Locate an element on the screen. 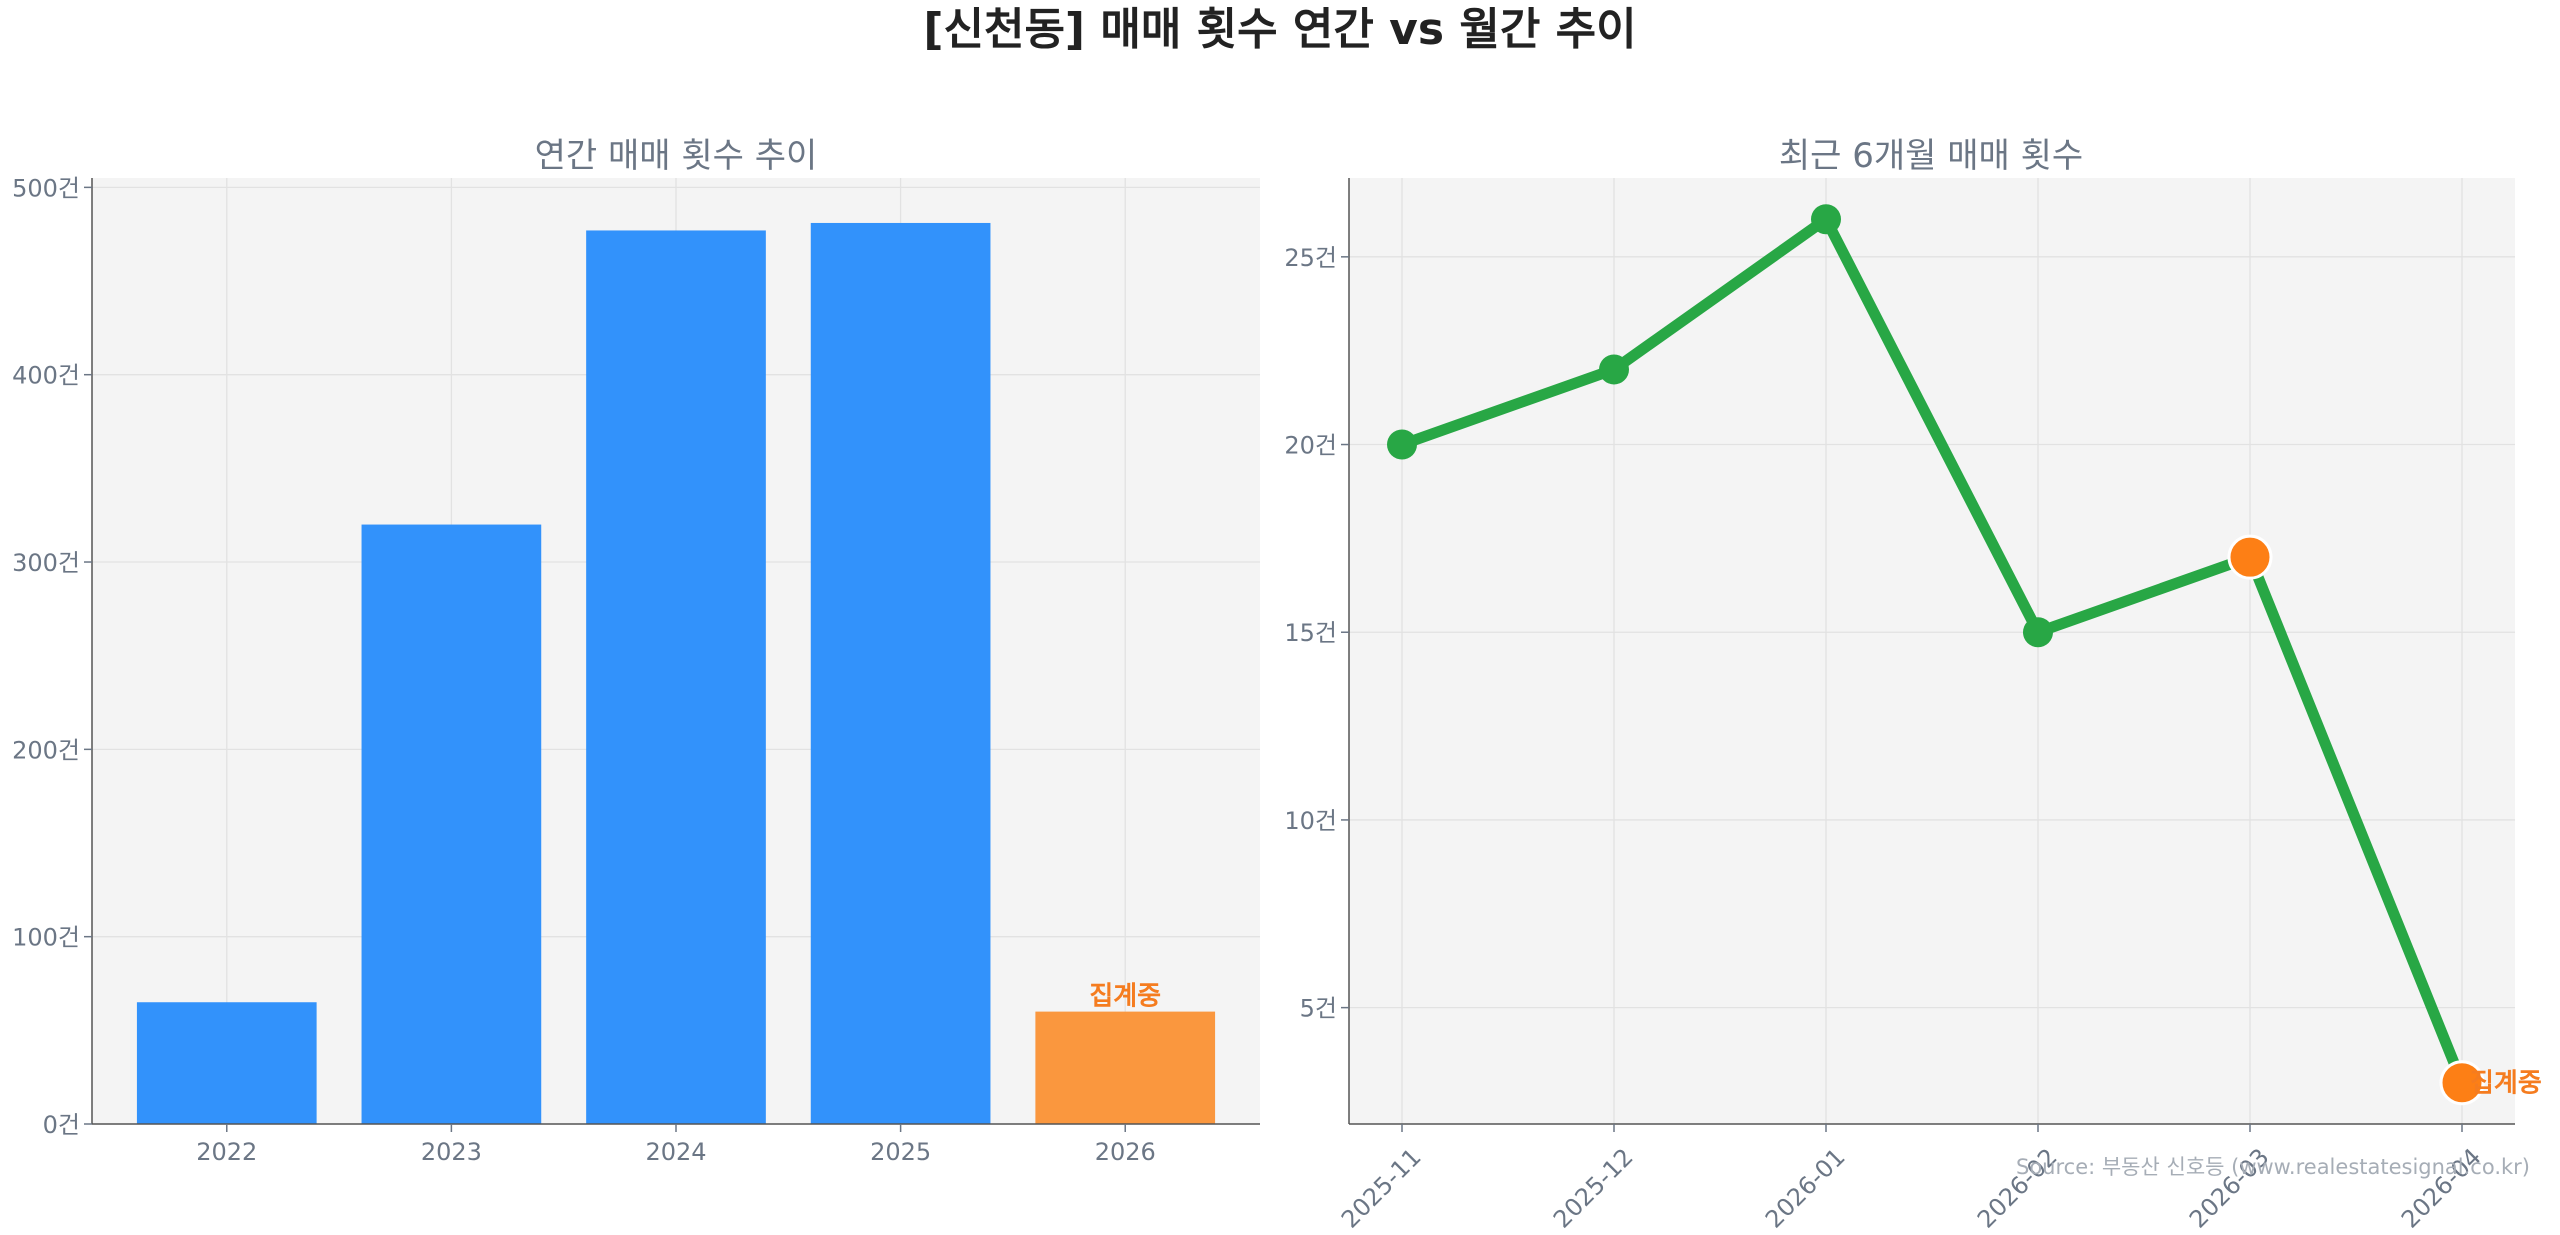  monthly-y-tick-label: 25건 is located at coordinates (1310, 258).